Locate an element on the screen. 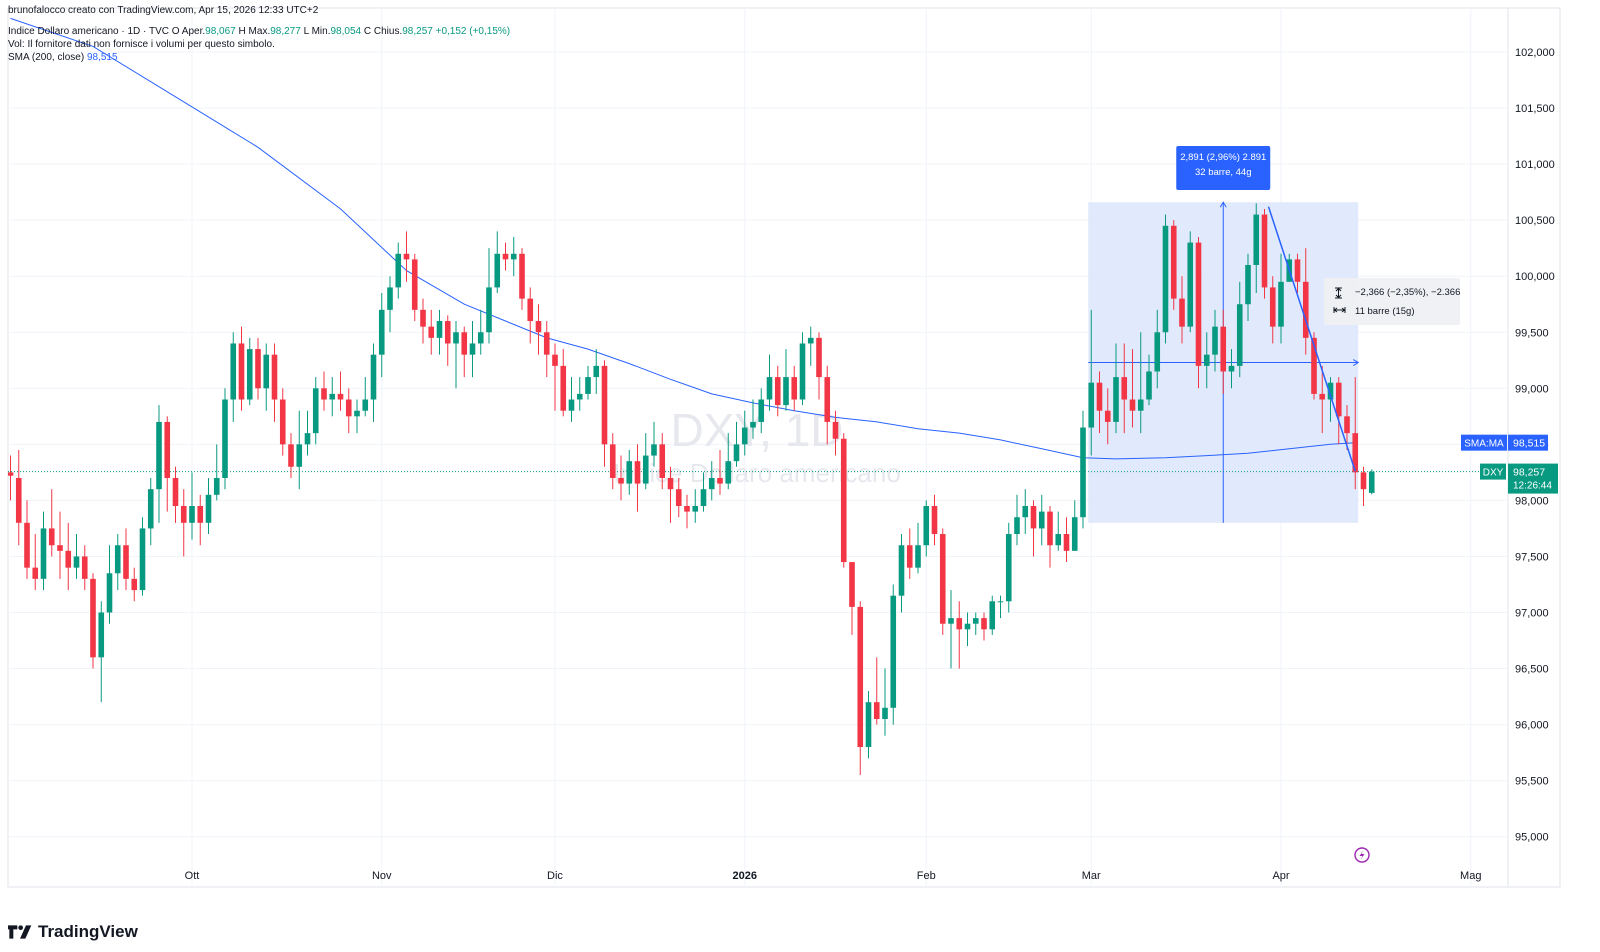  y-tick-label: 100,500 is located at coordinates (1535, 221).